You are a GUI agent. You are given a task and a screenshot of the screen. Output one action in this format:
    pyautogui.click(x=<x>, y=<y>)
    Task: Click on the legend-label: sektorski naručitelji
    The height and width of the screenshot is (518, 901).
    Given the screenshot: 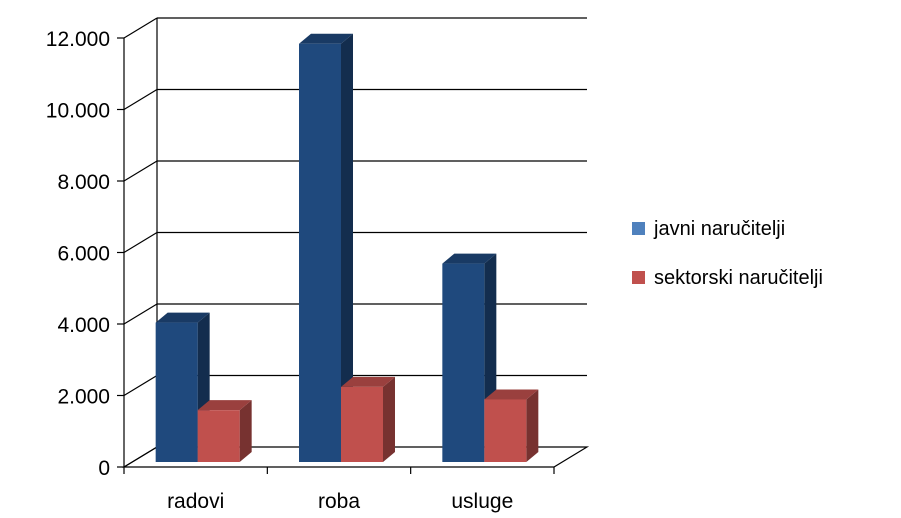 What is the action you would take?
    pyautogui.click(x=738, y=278)
    